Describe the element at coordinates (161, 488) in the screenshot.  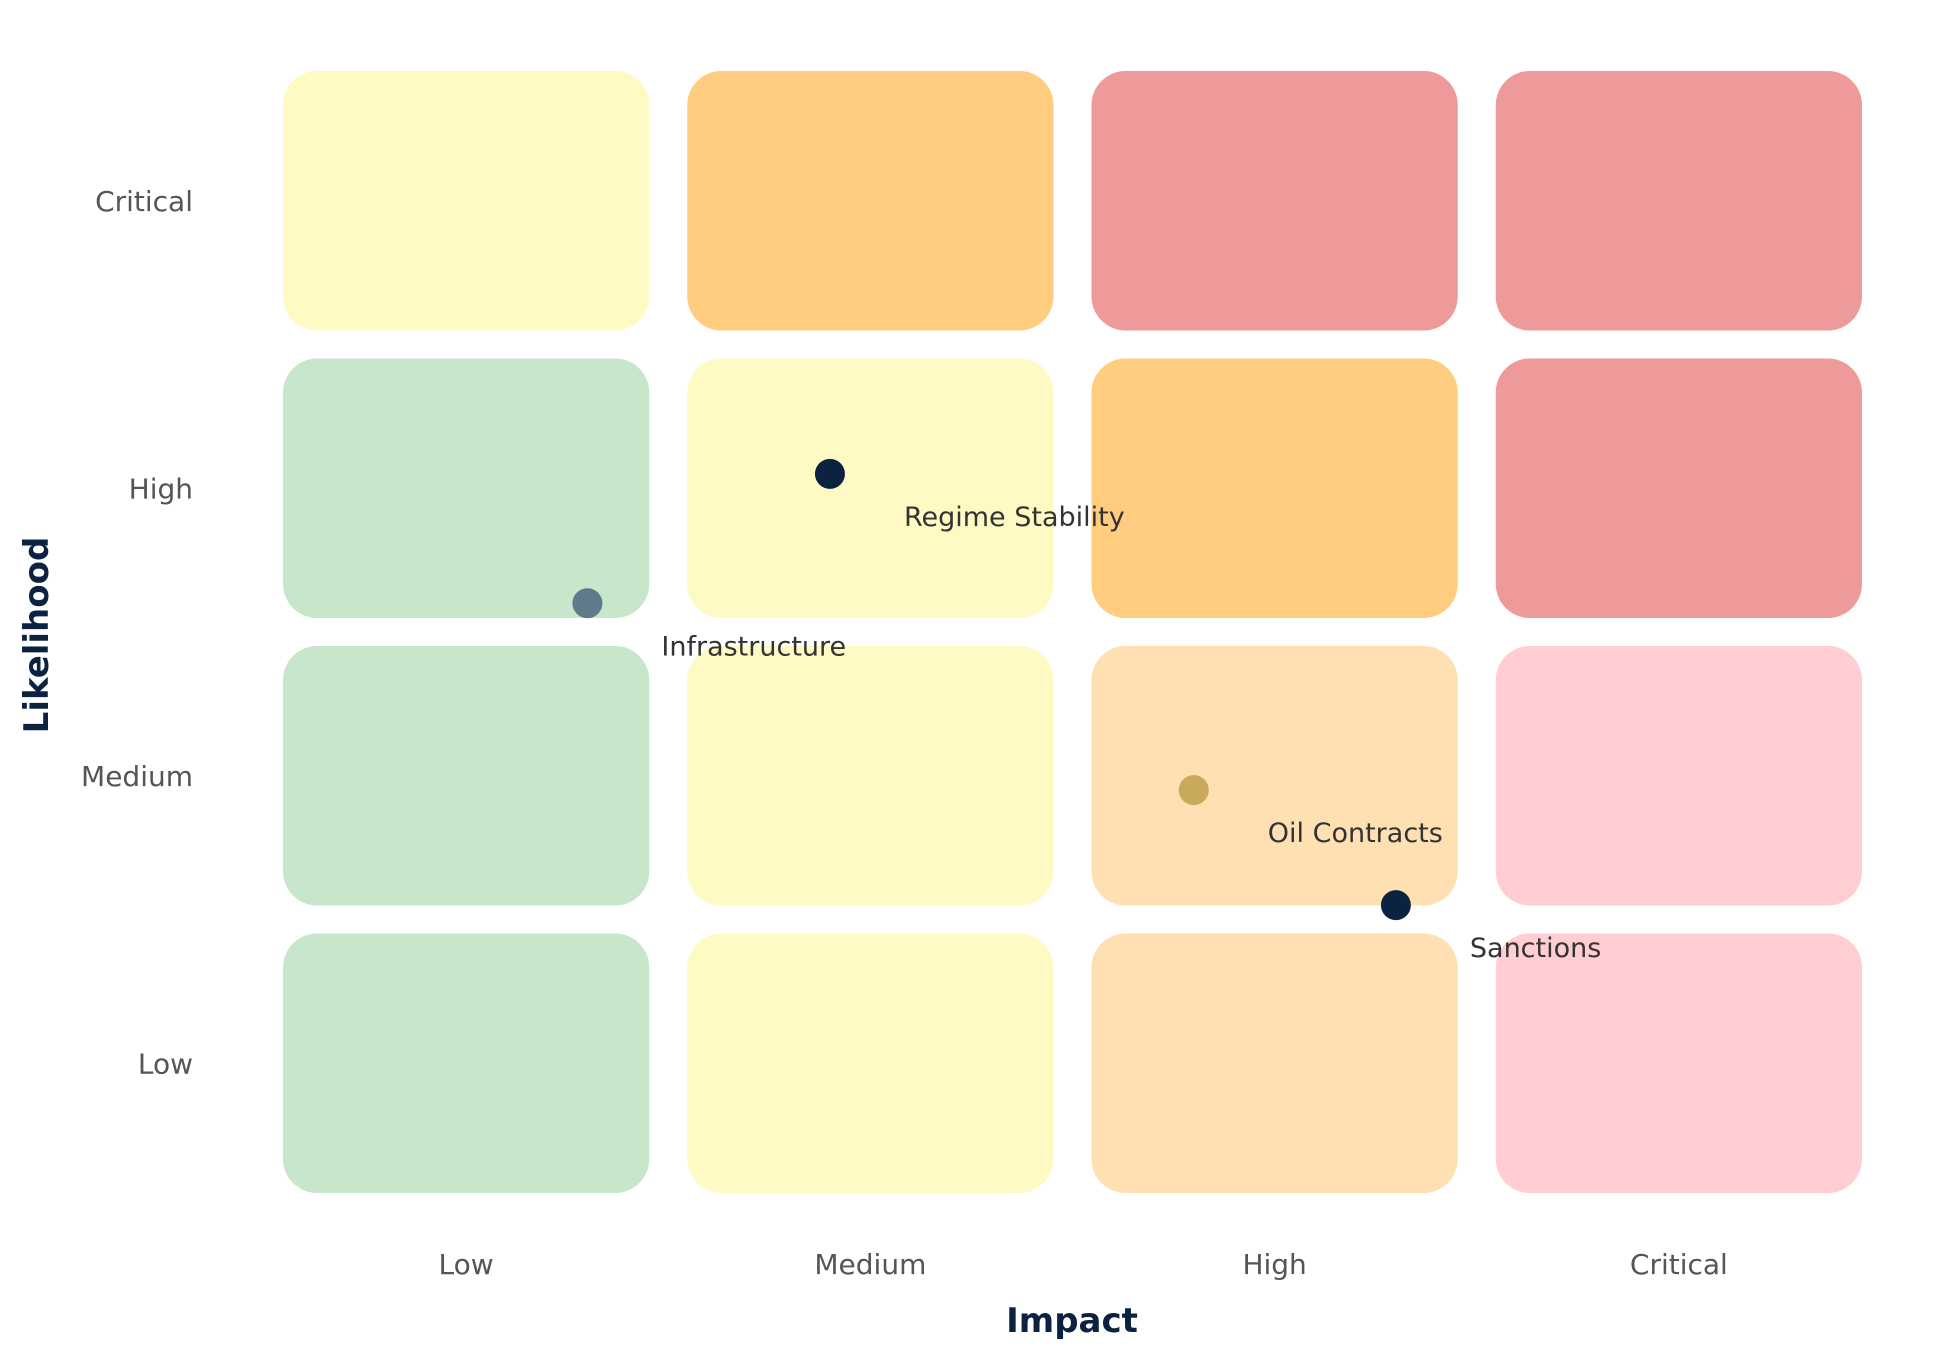
I see `y-tick-label: High` at that location.